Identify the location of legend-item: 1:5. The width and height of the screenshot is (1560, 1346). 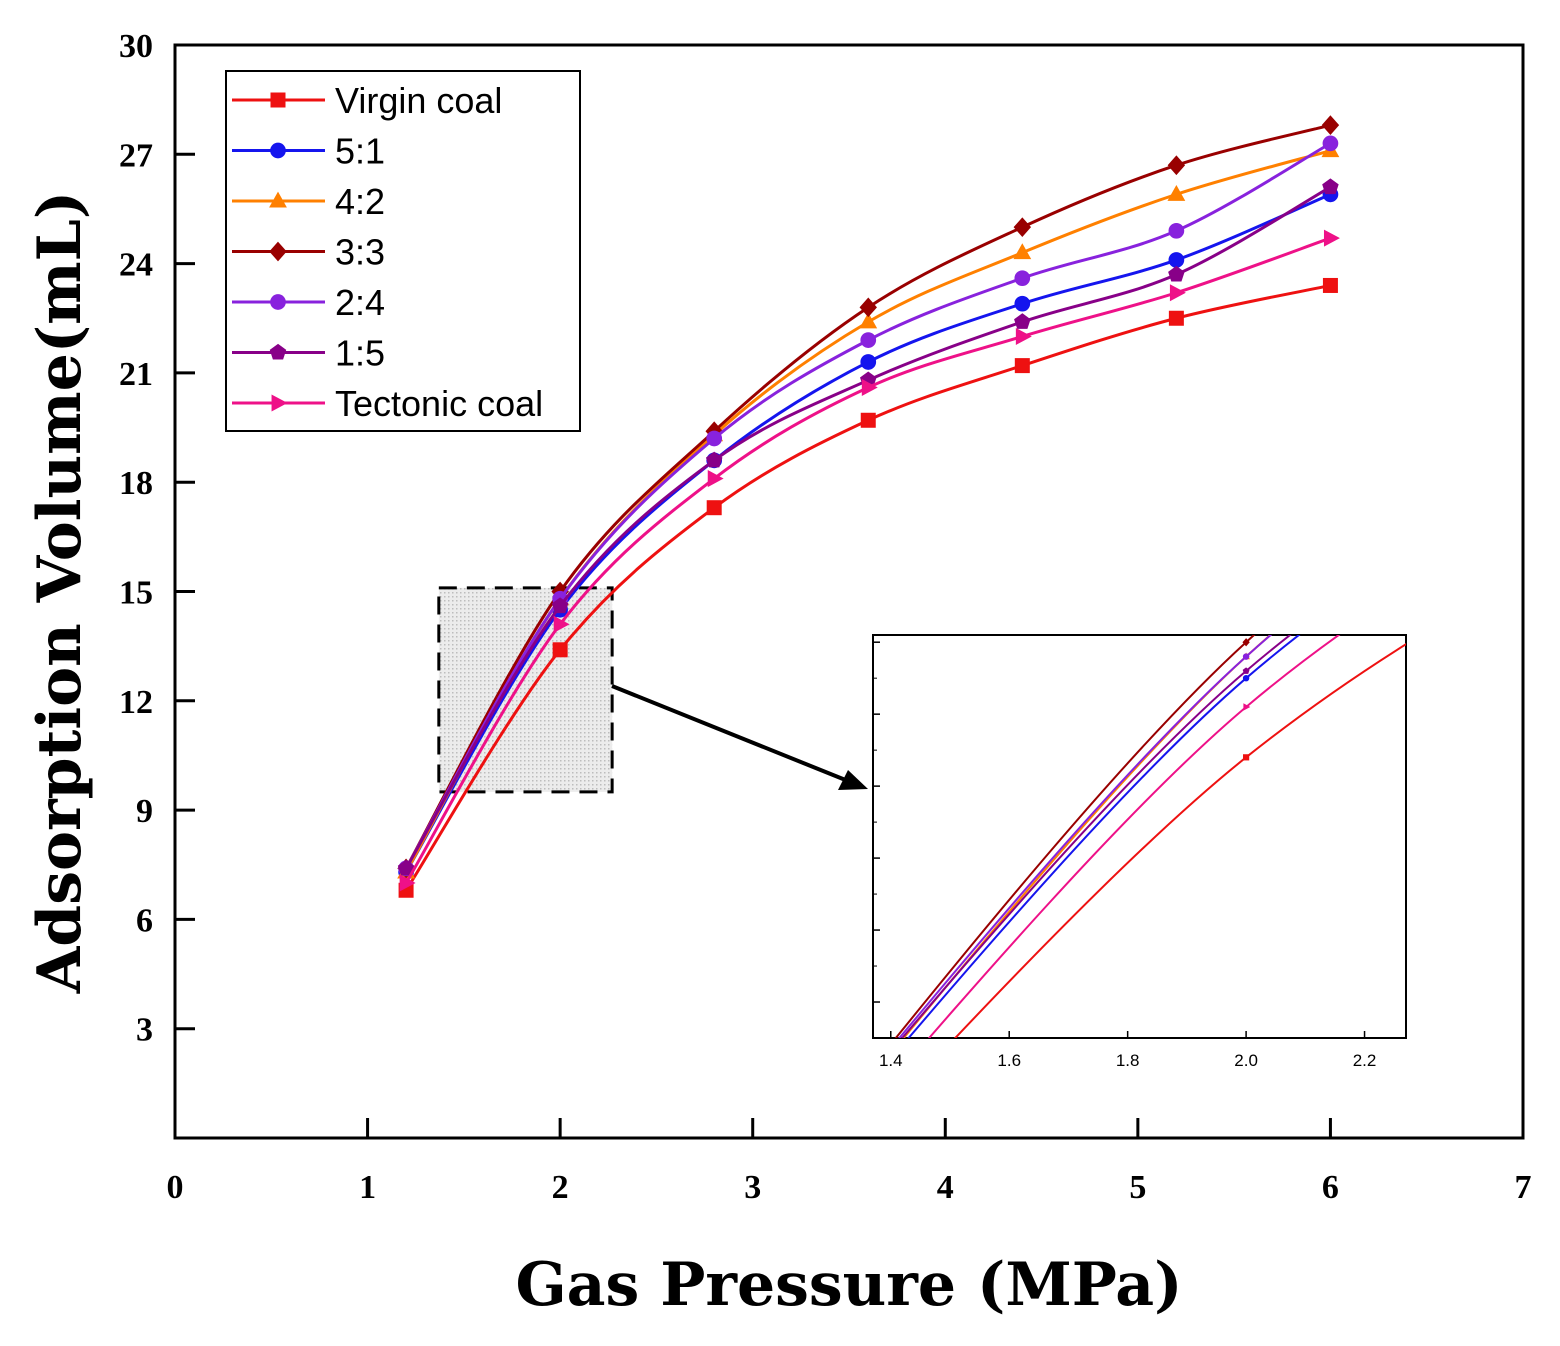
(308, 353).